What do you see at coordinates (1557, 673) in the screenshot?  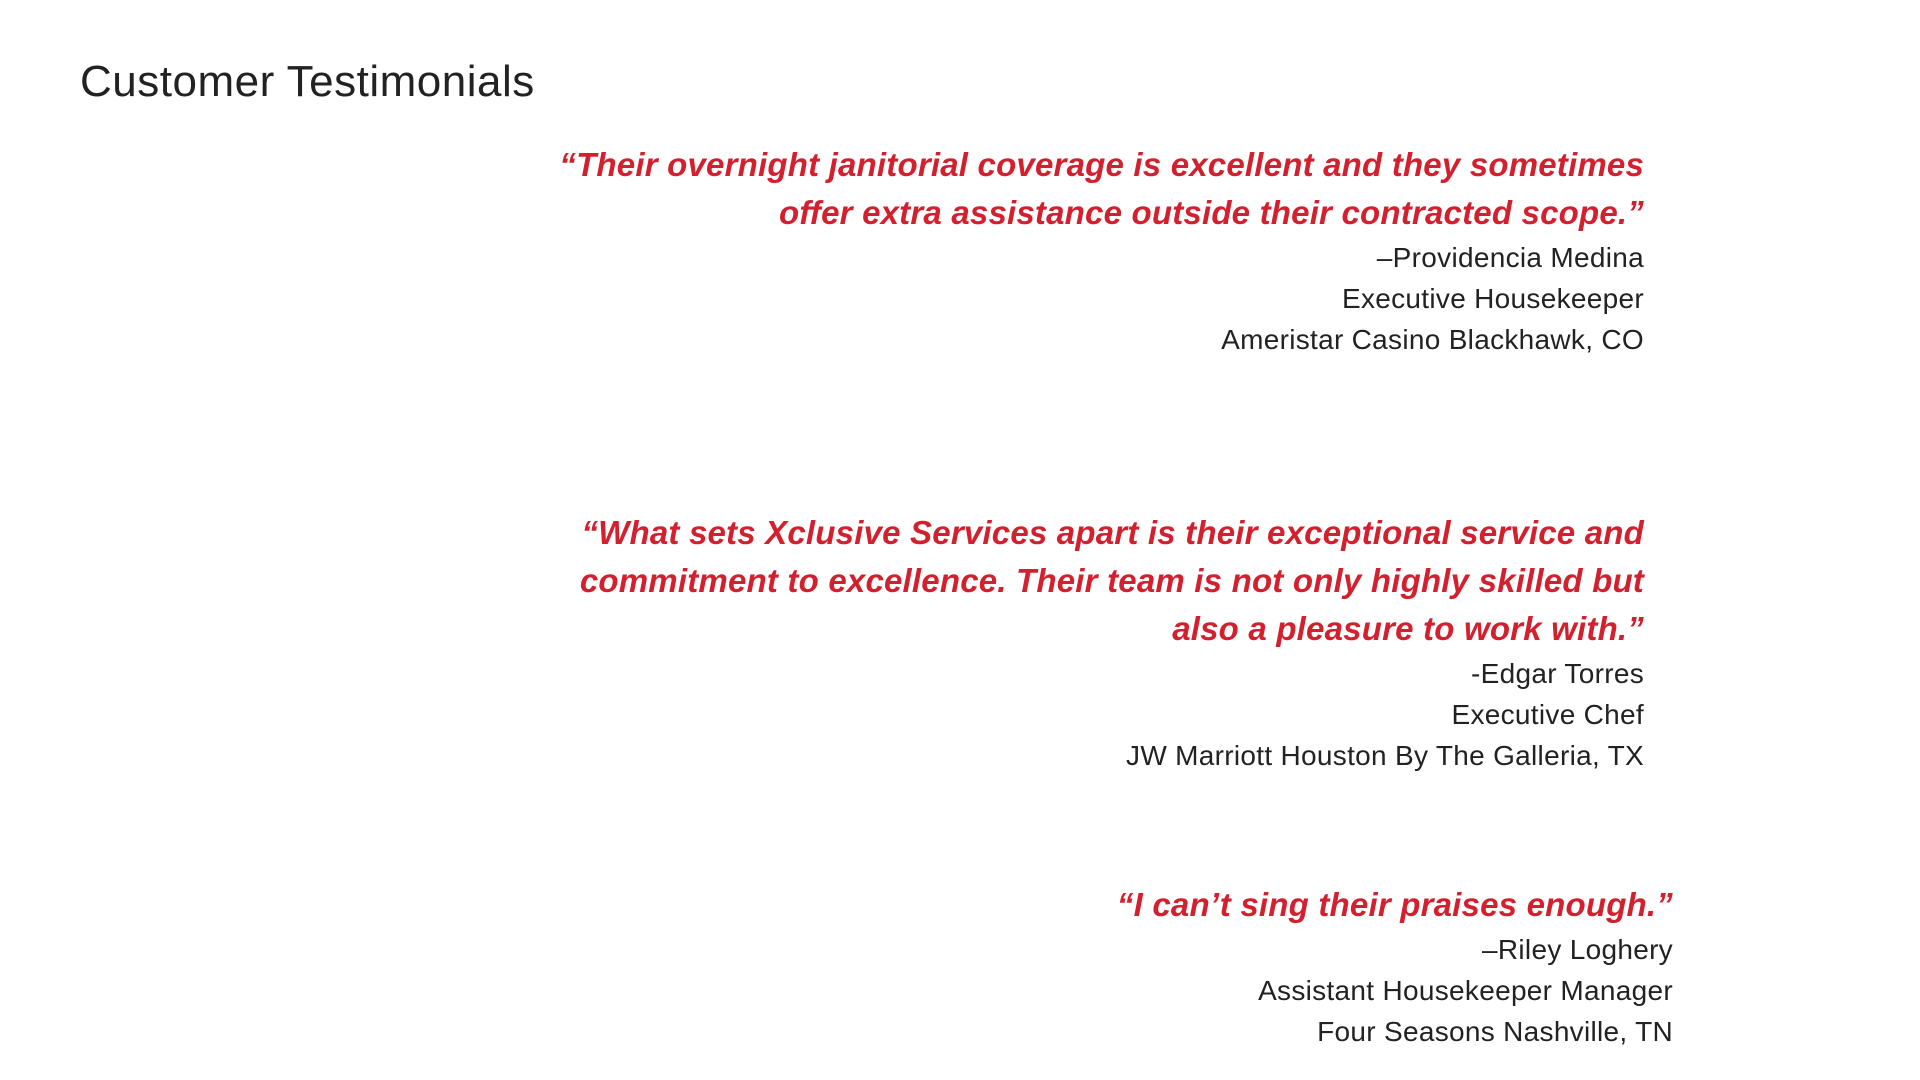 I see `attribution-name: -Edgar Torres` at bounding box center [1557, 673].